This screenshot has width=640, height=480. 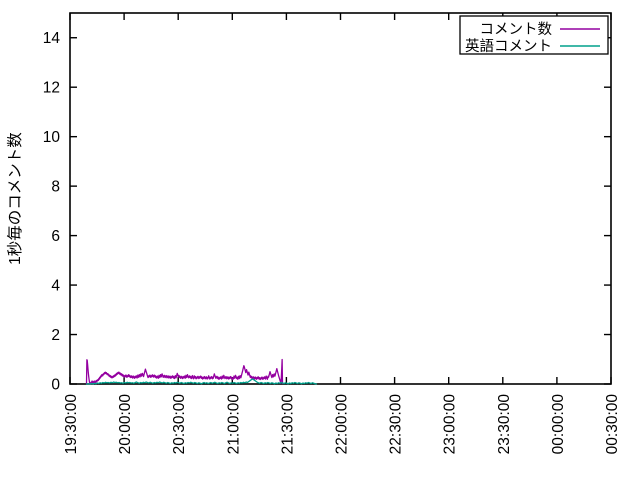 I want to click on y-tick-label: 4, so click(x=55, y=286).